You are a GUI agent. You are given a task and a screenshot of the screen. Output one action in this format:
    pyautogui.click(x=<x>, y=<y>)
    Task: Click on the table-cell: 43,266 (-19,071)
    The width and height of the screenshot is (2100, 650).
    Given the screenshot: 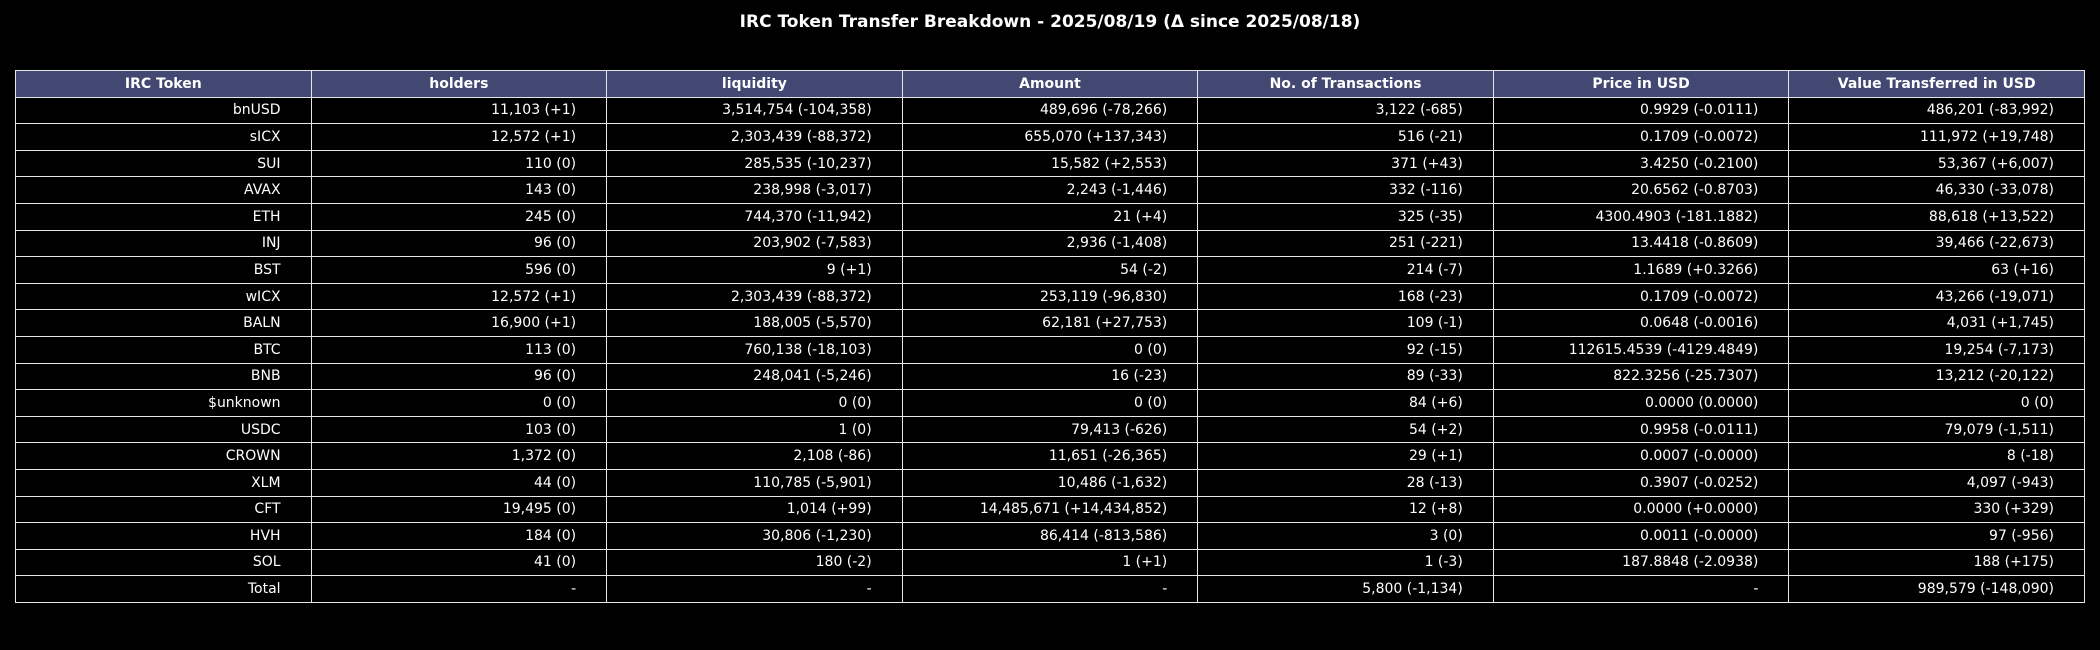 What is the action you would take?
    pyautogui.click(x=1936, y=296)
    